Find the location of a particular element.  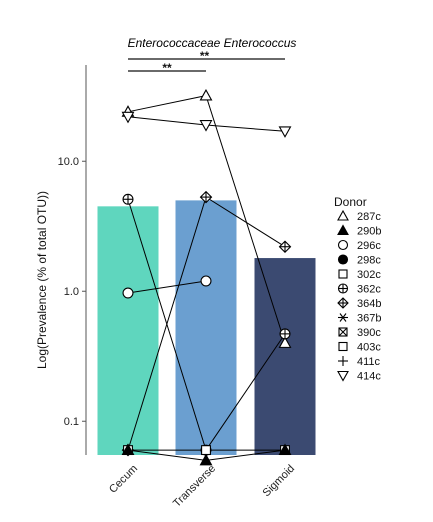

legend-key-367b-c is located at coordinates (343, 317).